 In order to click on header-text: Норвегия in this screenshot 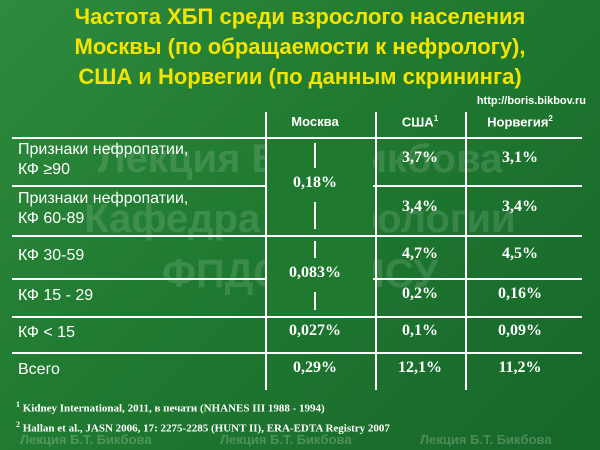, I will do `click(518, 122)`.